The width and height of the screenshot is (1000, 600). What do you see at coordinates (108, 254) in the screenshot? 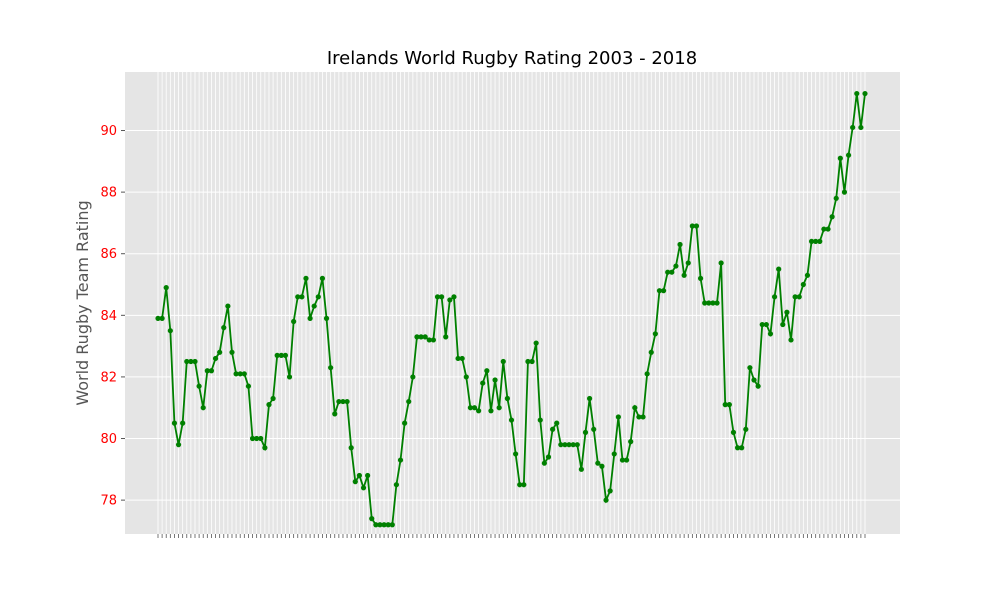
I see `y-tick-label: 86` at bounding box center [108, 254].